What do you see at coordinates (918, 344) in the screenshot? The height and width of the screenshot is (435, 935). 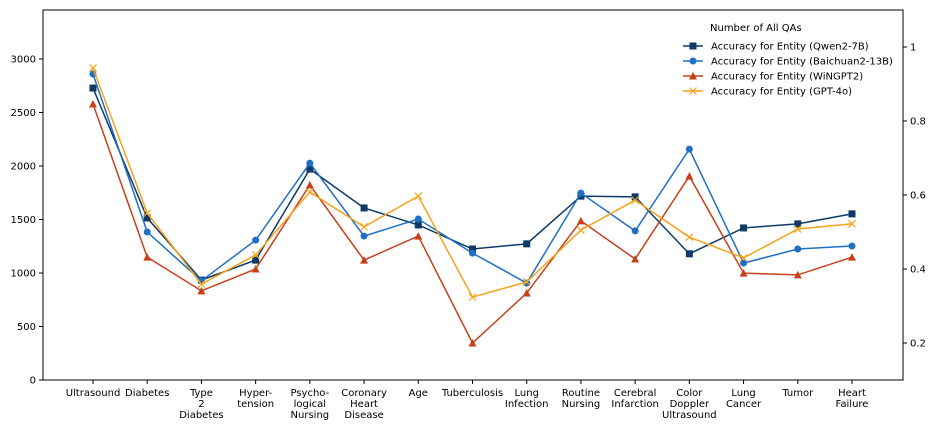 I see `y2-tick-label: 0.2` at bounding box center [918, 344].